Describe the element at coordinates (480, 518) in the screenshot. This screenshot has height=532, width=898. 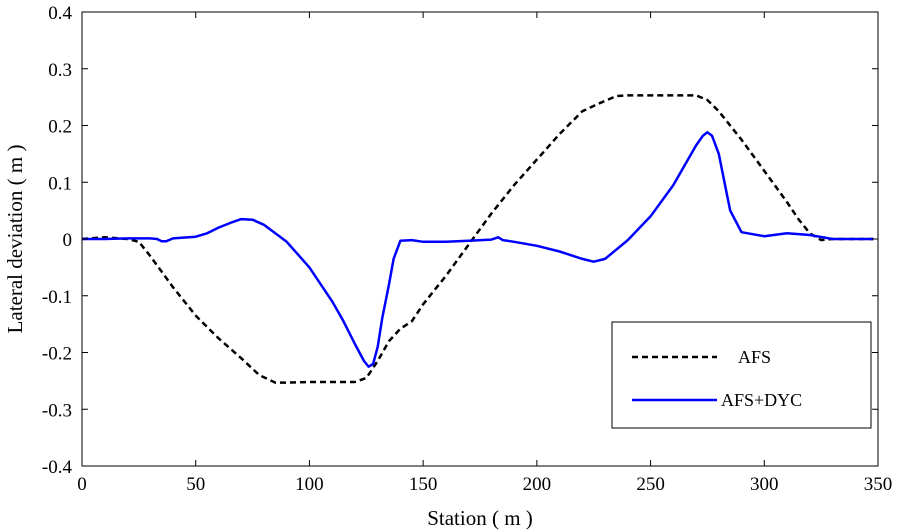
I see `x-axis-label: Station ( m )` at that location.